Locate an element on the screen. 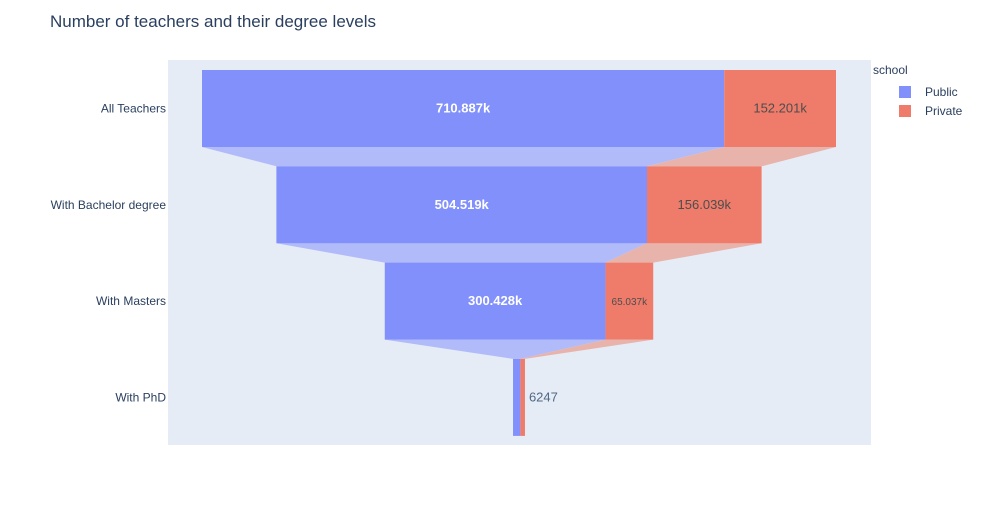  legend: school Public Private is located at coordinates (917, 91).